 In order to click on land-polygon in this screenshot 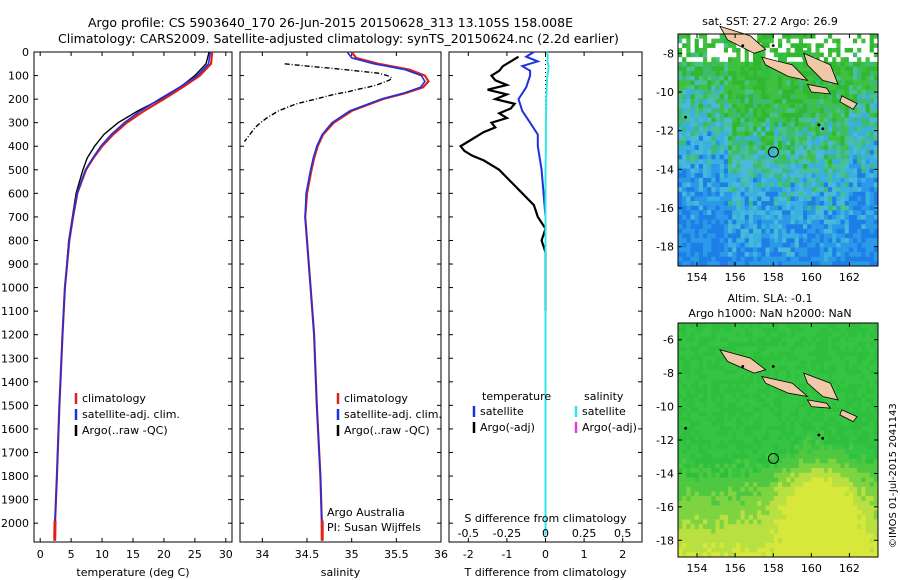, I will do `click(821, 68)`.